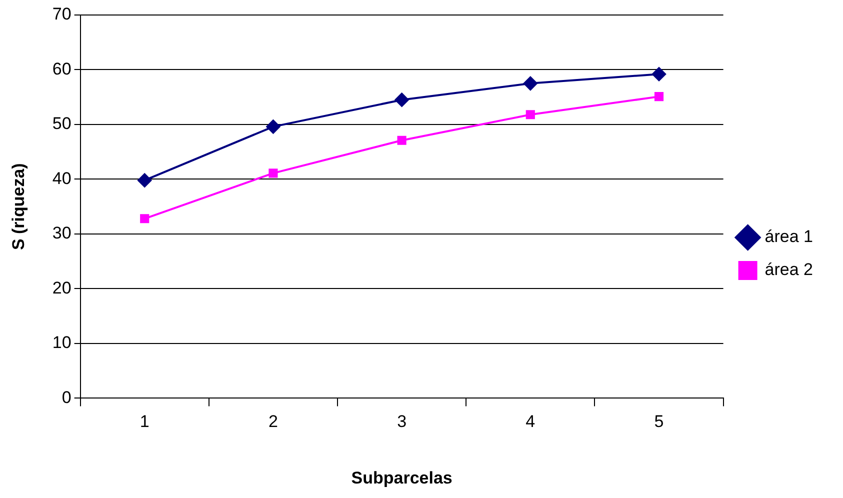 The height and width of the screenshot is (498, 843). What do you see at coordinates (145, 422) in the screenshot?
I see `x-tick-label: 1` at bounding box center [145, 422].